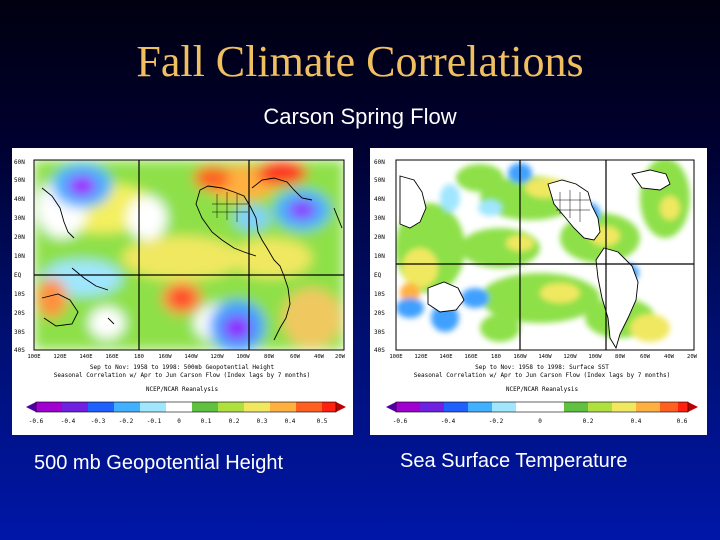  What do you see at coordinates (159, 463) in the screenshot?
I see `geopotential-height-caption: 500 mb Geopotential Height` at bounding box center [159, 463].